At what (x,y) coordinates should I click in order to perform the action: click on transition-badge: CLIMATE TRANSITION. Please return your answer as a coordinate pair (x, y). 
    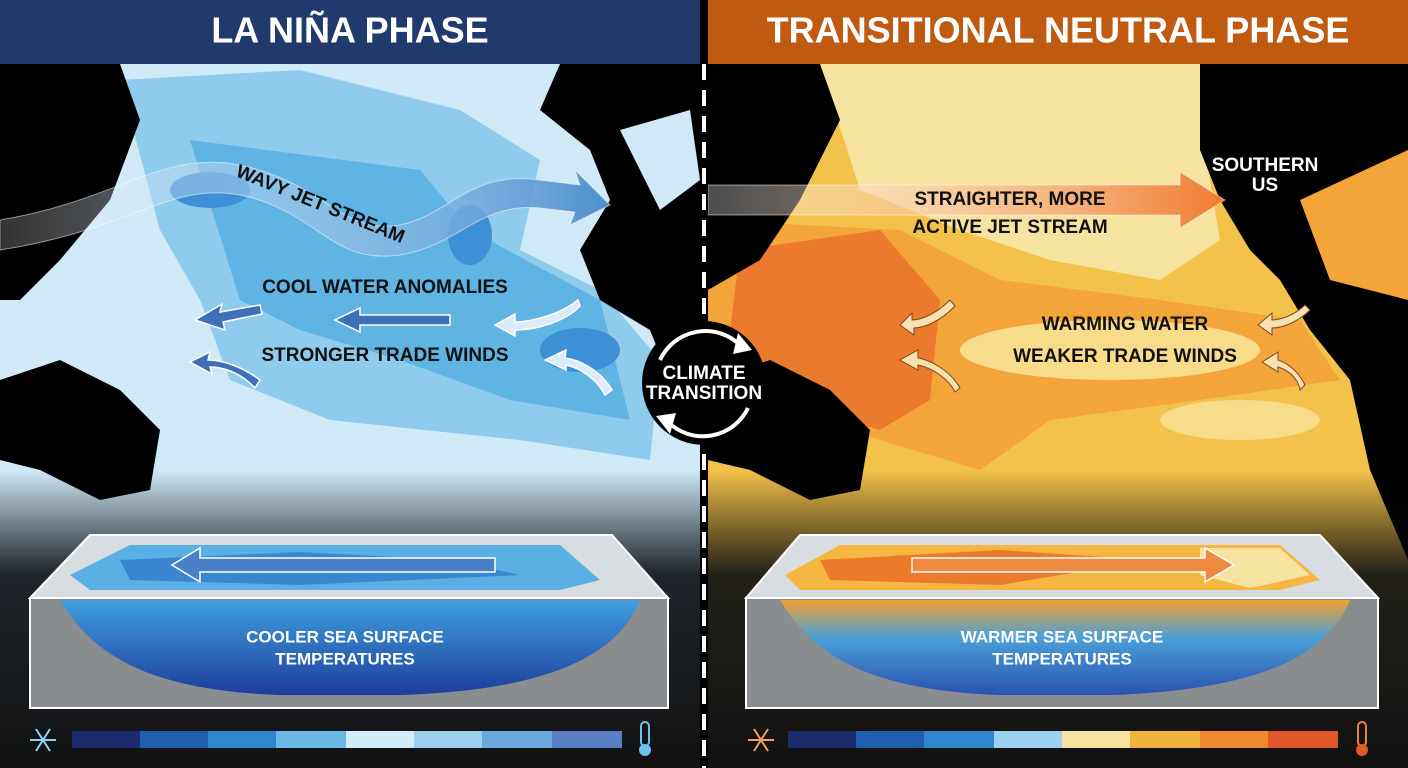
    Looking at the image, I should click on (704, 383).